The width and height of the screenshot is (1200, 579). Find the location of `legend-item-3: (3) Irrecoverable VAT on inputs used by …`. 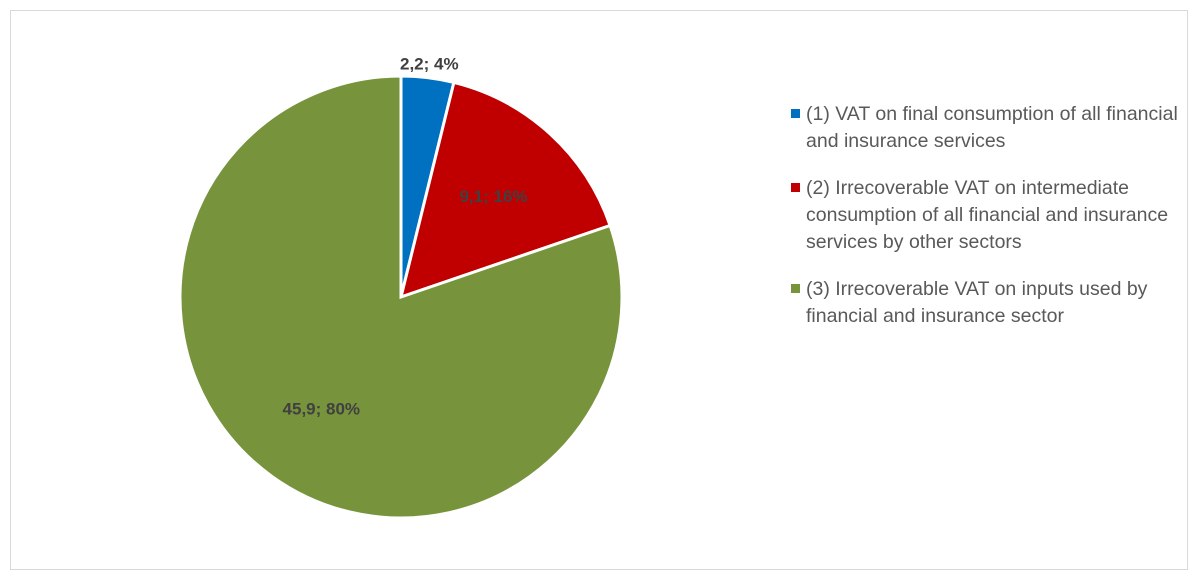

legend-item-3: (3) Irrecoverable VAT on inputs used by … is located at coordinates (991, 303).